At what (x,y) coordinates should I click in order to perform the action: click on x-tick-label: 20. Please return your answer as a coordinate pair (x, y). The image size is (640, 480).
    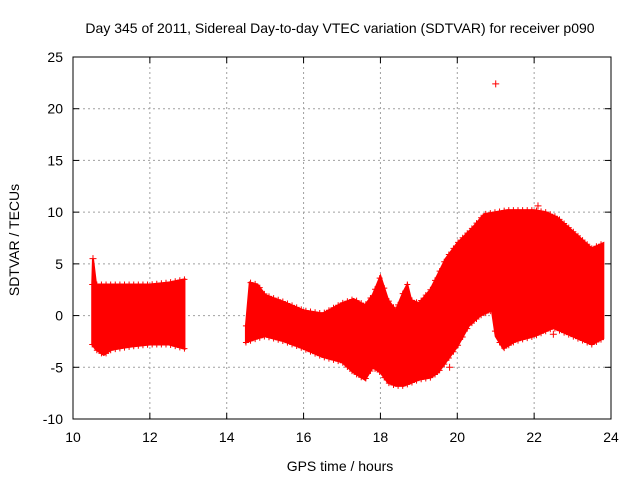
    Looking at the image, I should click on (457, 437).